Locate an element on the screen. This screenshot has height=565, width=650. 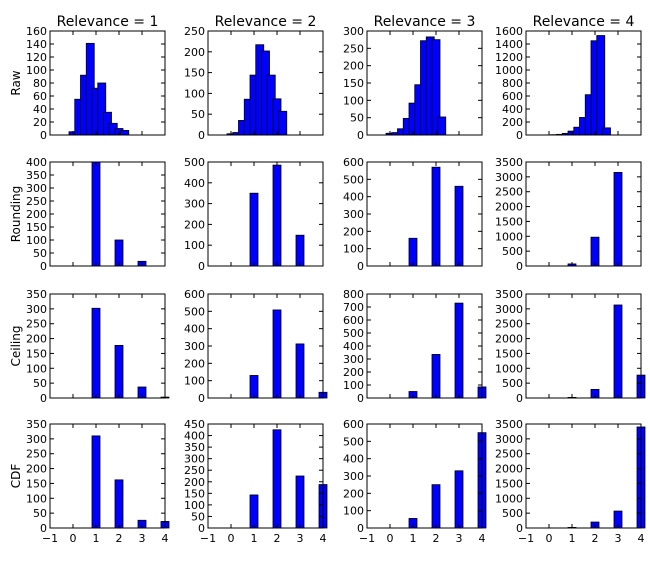
y-tick-label: 120 is located at coordinates (36, 57).